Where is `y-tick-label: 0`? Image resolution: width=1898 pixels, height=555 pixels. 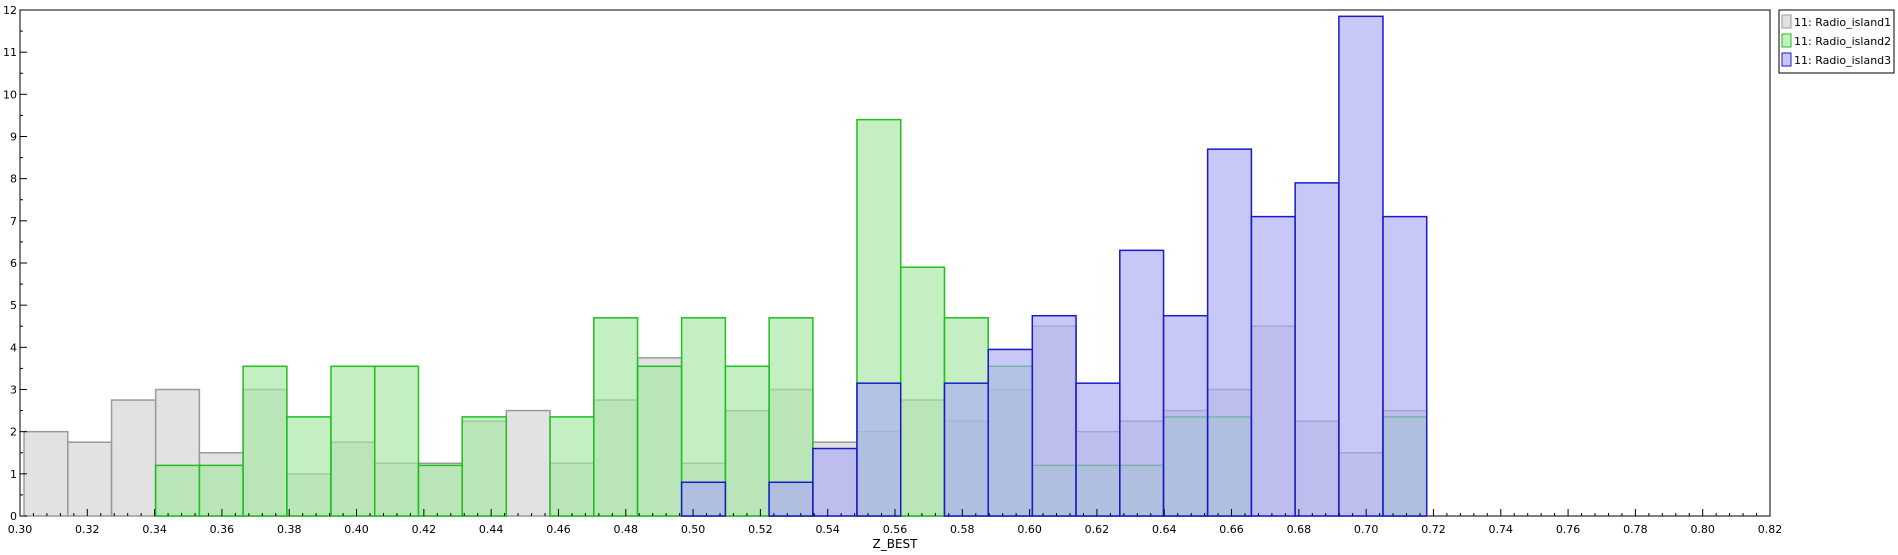
y-tick-label: 0 is located at coordinates (13, 516).